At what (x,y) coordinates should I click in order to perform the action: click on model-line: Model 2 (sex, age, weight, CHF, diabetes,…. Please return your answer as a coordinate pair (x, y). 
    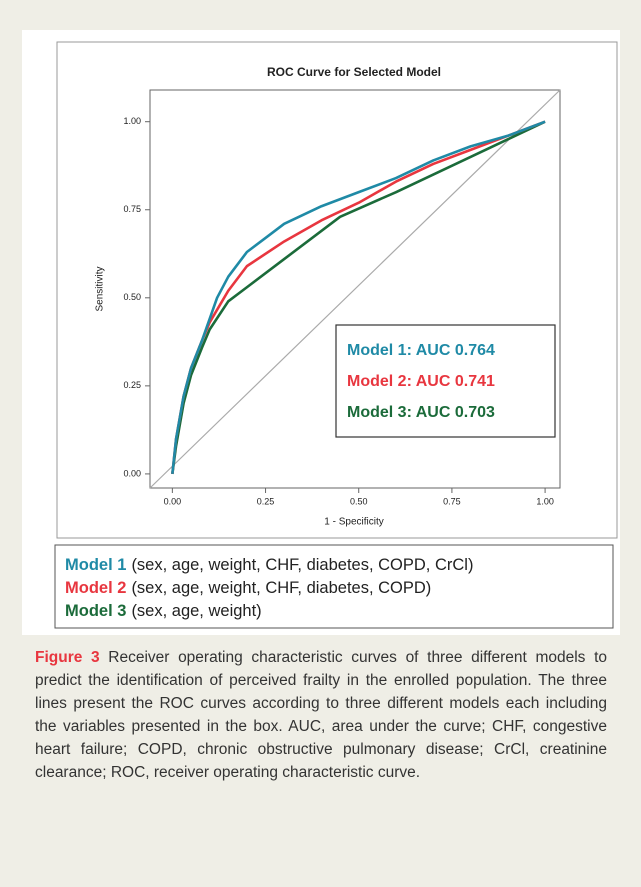
    Looking at the image, I should click on (248, 588).